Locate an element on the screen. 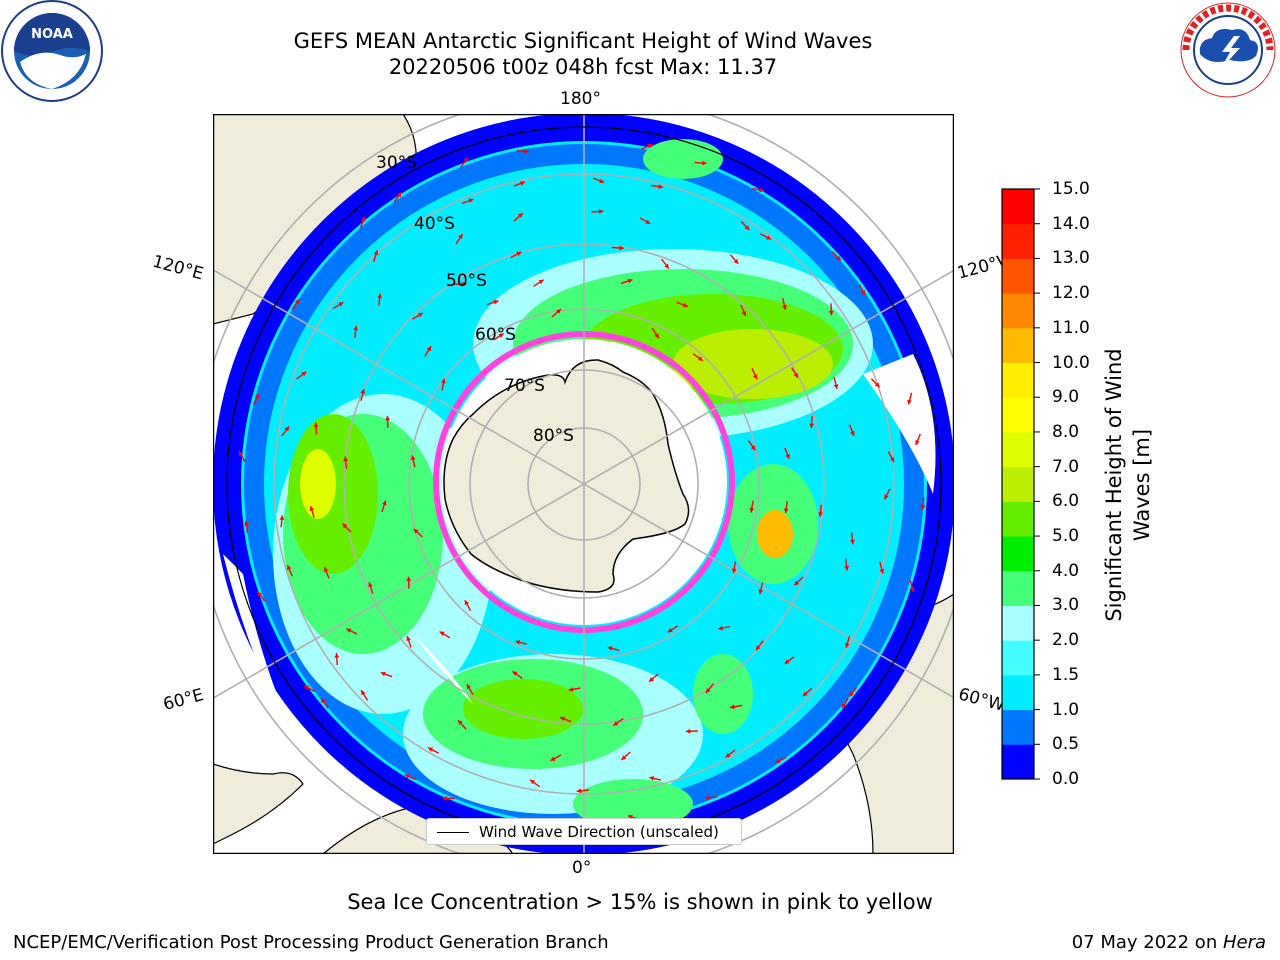  lat-label-50s: 50°S is located at coordinates (466, 281).